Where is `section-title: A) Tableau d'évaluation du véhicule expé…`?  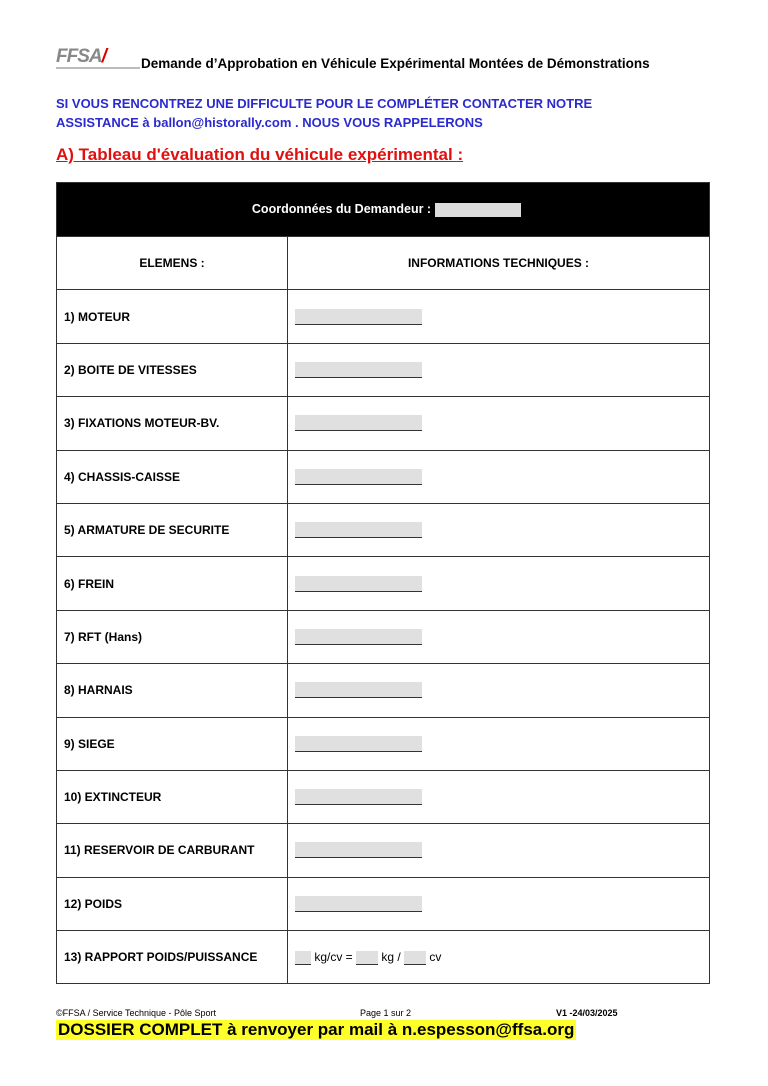 section-title: A) Tableau d'évaluation du véhicule expé… is located at coordinates (260, 154).